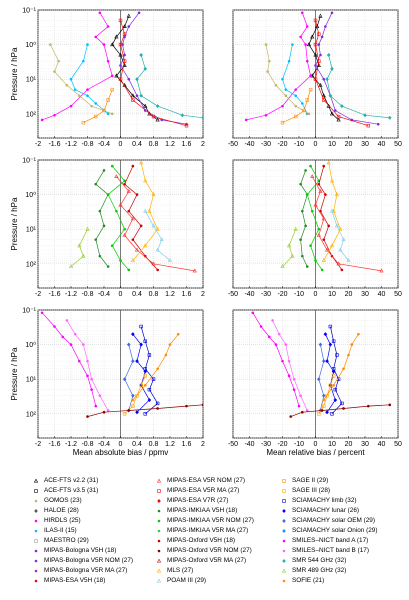 The image size is (409, 600). What do you see at coordinates (203, 144) in the screenshot?
I see `x-tick-label: 2` at bounding box center [203, 144].